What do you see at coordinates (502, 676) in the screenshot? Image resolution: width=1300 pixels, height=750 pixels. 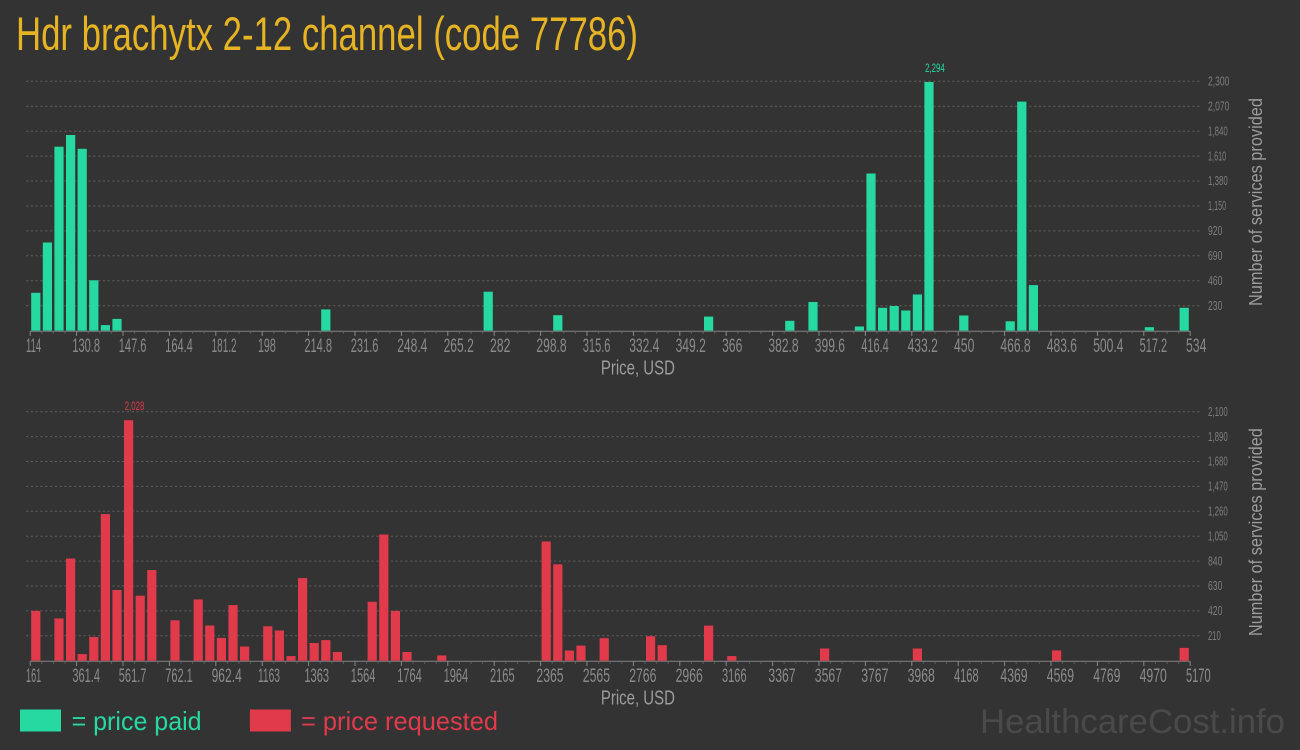 I see `svg-text: 2165` at bounding box center [502, 676].